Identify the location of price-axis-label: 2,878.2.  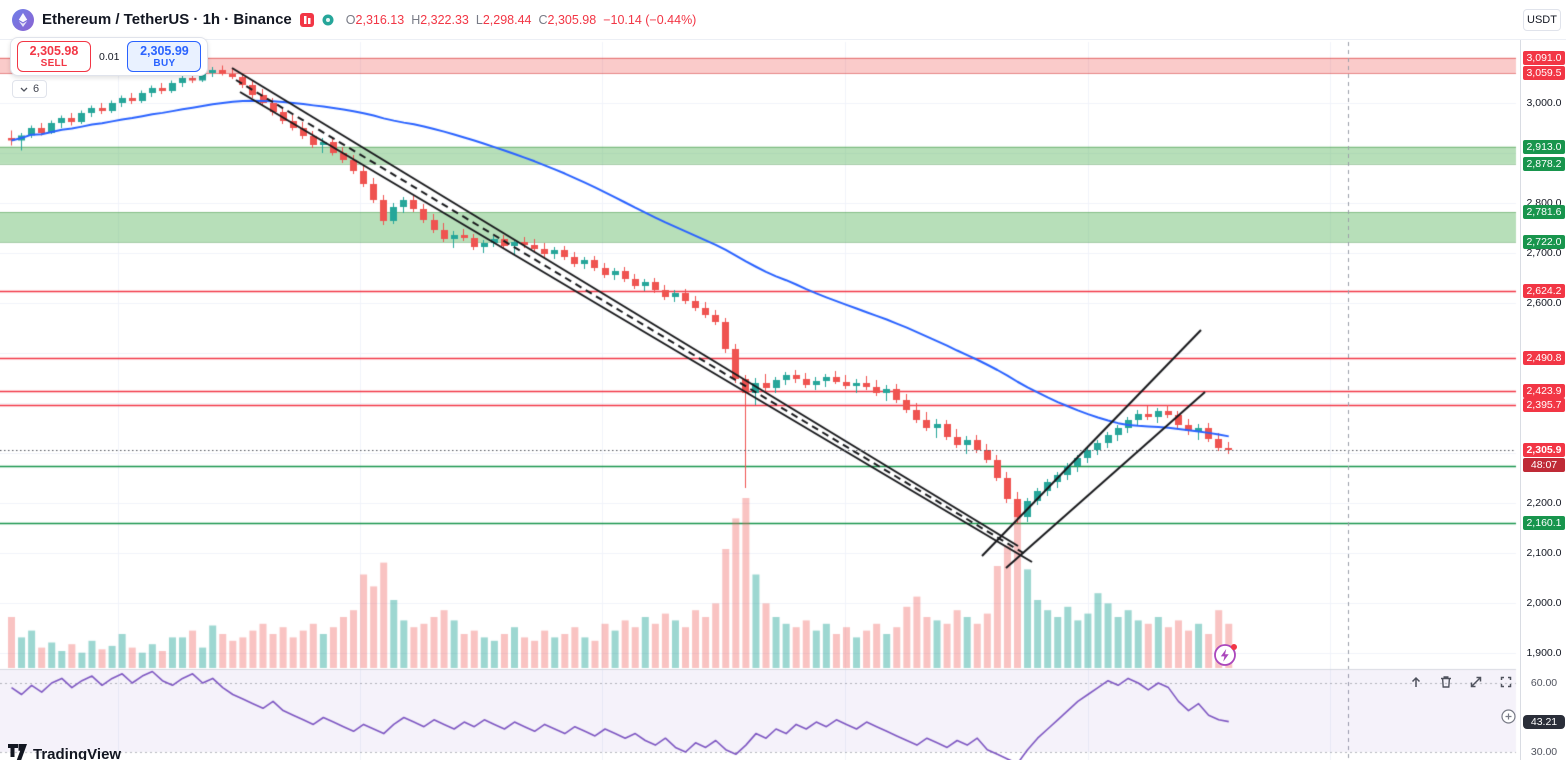
(1544, 163).